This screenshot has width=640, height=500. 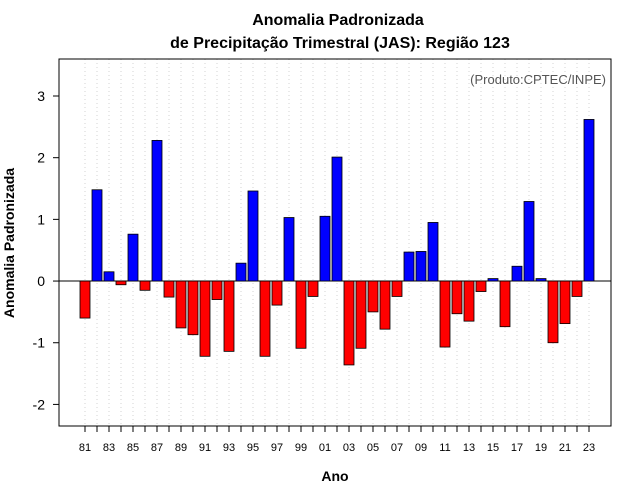 What do you see at coordinates (41, 281) in the screenshot?
I see `y-tick-label: 0` at bounding box center [41, 281].